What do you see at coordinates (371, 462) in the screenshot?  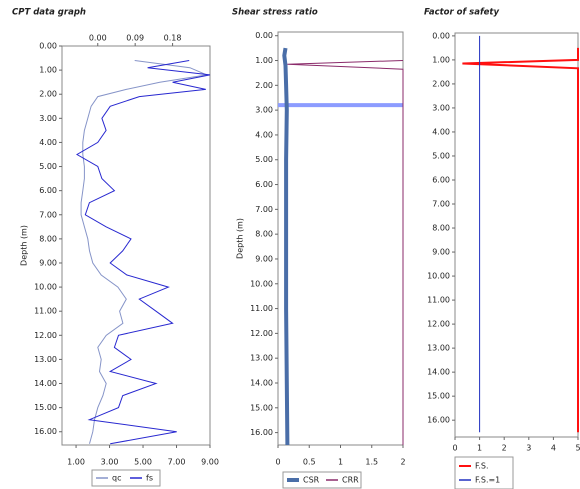 I see `x-tick-label: 1.5` at bounding box center [371, 462].